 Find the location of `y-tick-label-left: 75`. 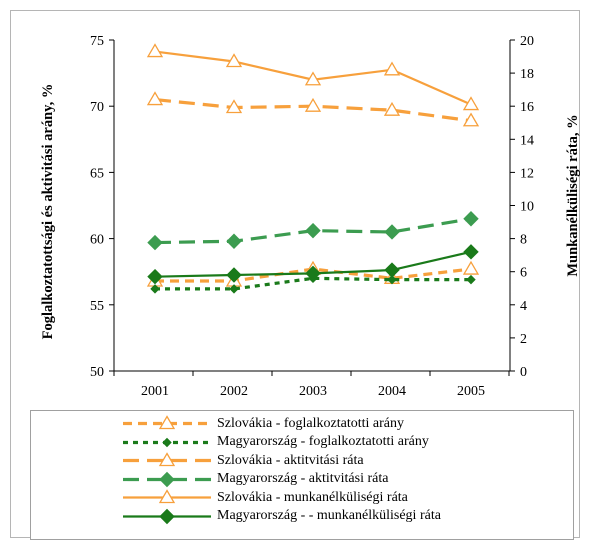

y-tick-label-left: 75 is located at coordinates (97, 41).